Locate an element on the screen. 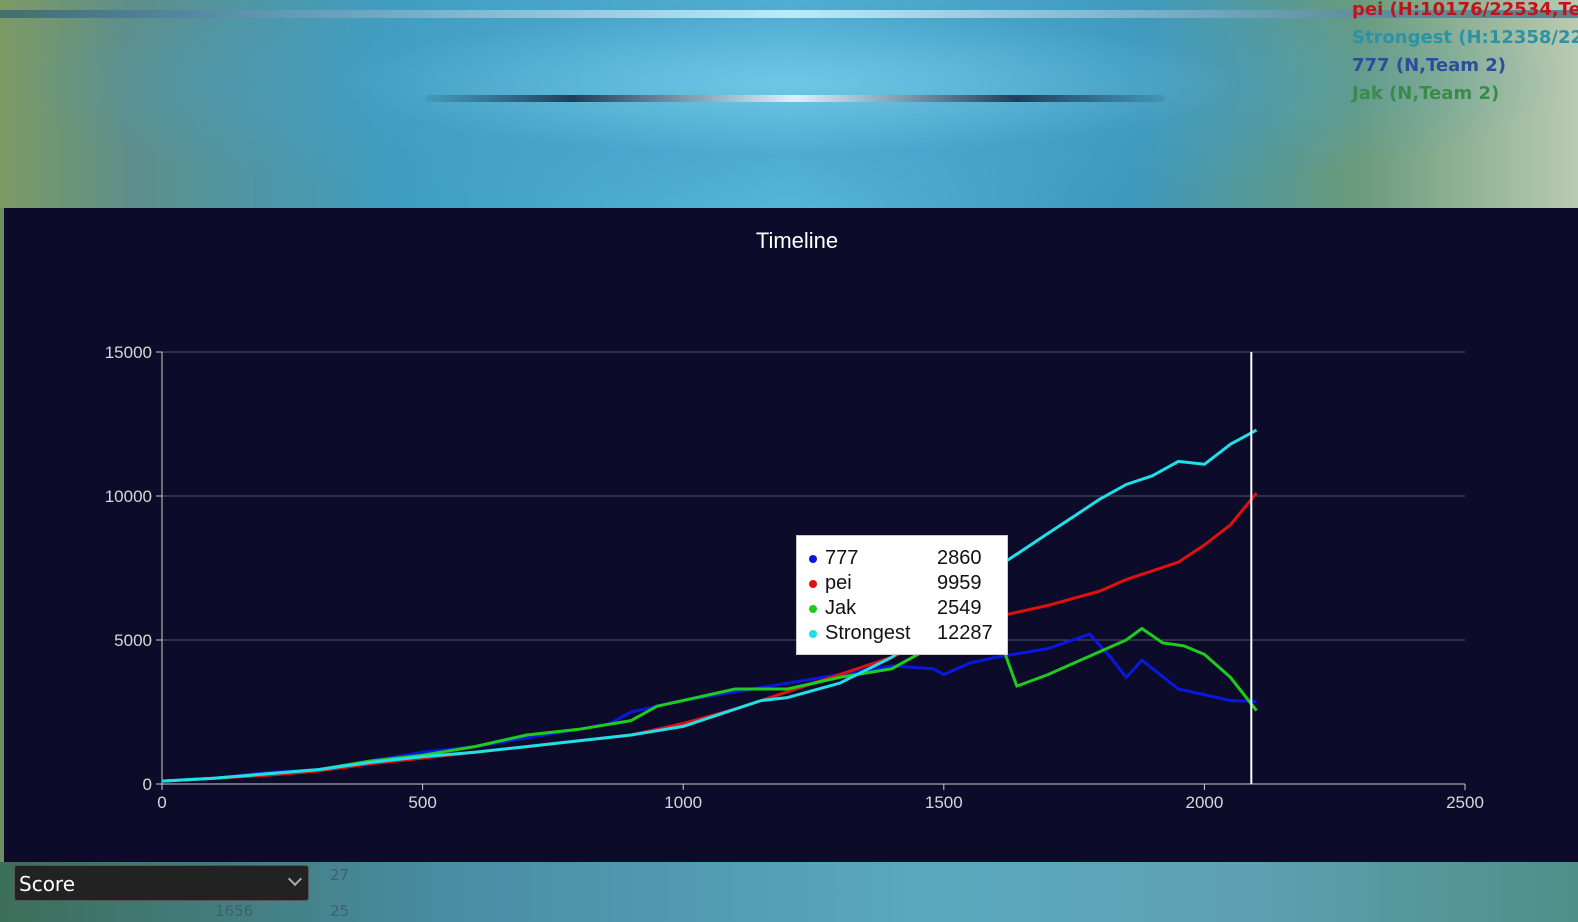  top-hud-strip is located at coordinates (789, 14).